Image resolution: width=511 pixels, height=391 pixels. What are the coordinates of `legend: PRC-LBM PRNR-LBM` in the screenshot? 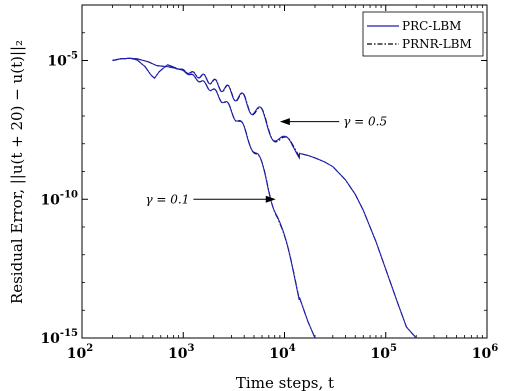 It's located at (423, 34).